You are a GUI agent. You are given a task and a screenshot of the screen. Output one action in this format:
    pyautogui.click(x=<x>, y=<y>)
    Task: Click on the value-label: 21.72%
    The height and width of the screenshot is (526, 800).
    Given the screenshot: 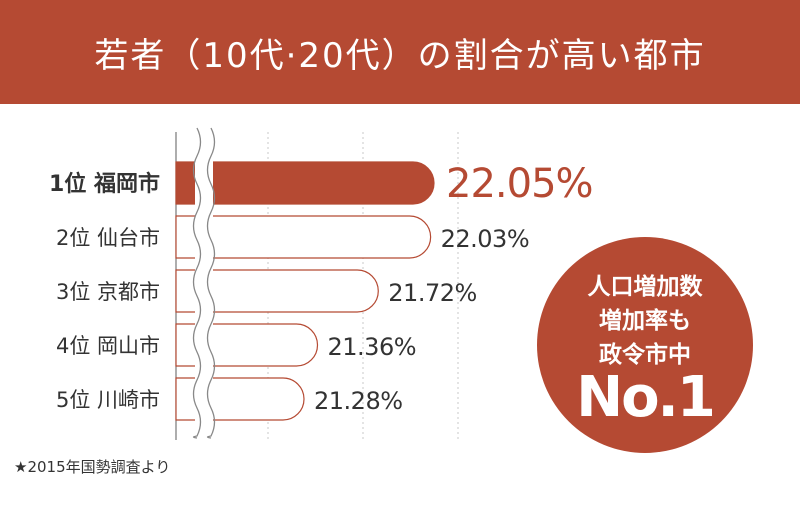 What is the action you would take?
    pyautogui.click(x=432, y=293)
    